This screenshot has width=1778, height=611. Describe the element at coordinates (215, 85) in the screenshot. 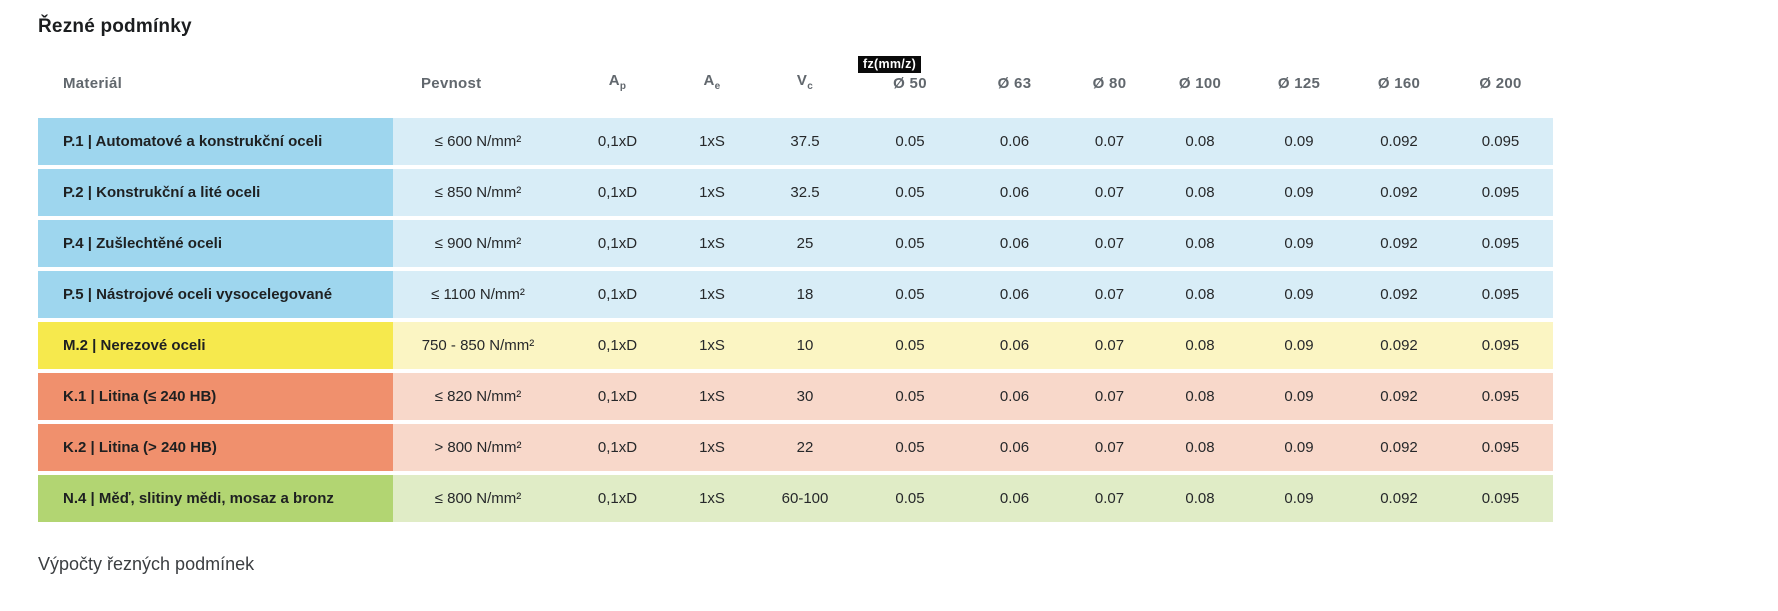

I see `col-header-material: Materiál` at that location.